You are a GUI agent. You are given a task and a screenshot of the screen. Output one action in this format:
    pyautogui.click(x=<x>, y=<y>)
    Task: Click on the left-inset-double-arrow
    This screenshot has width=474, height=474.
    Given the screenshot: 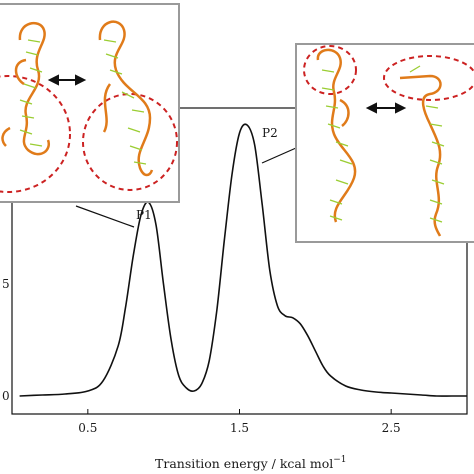 What is the action you would take?
    pyautogui.click(x=67, y=80)
    